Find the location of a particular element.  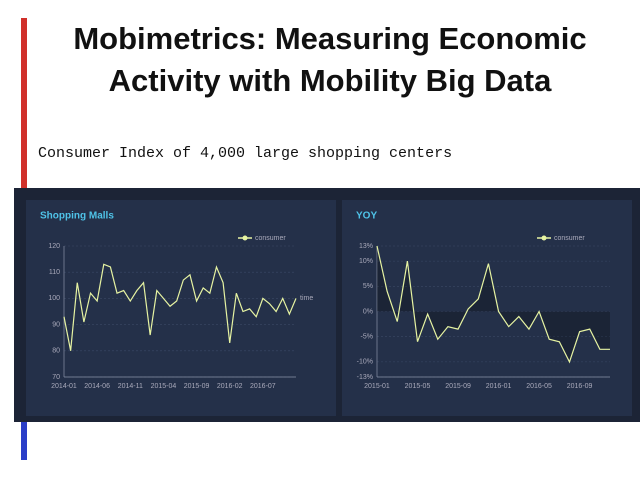

y-tick-label: 70 is located at coordinates (56, 377).